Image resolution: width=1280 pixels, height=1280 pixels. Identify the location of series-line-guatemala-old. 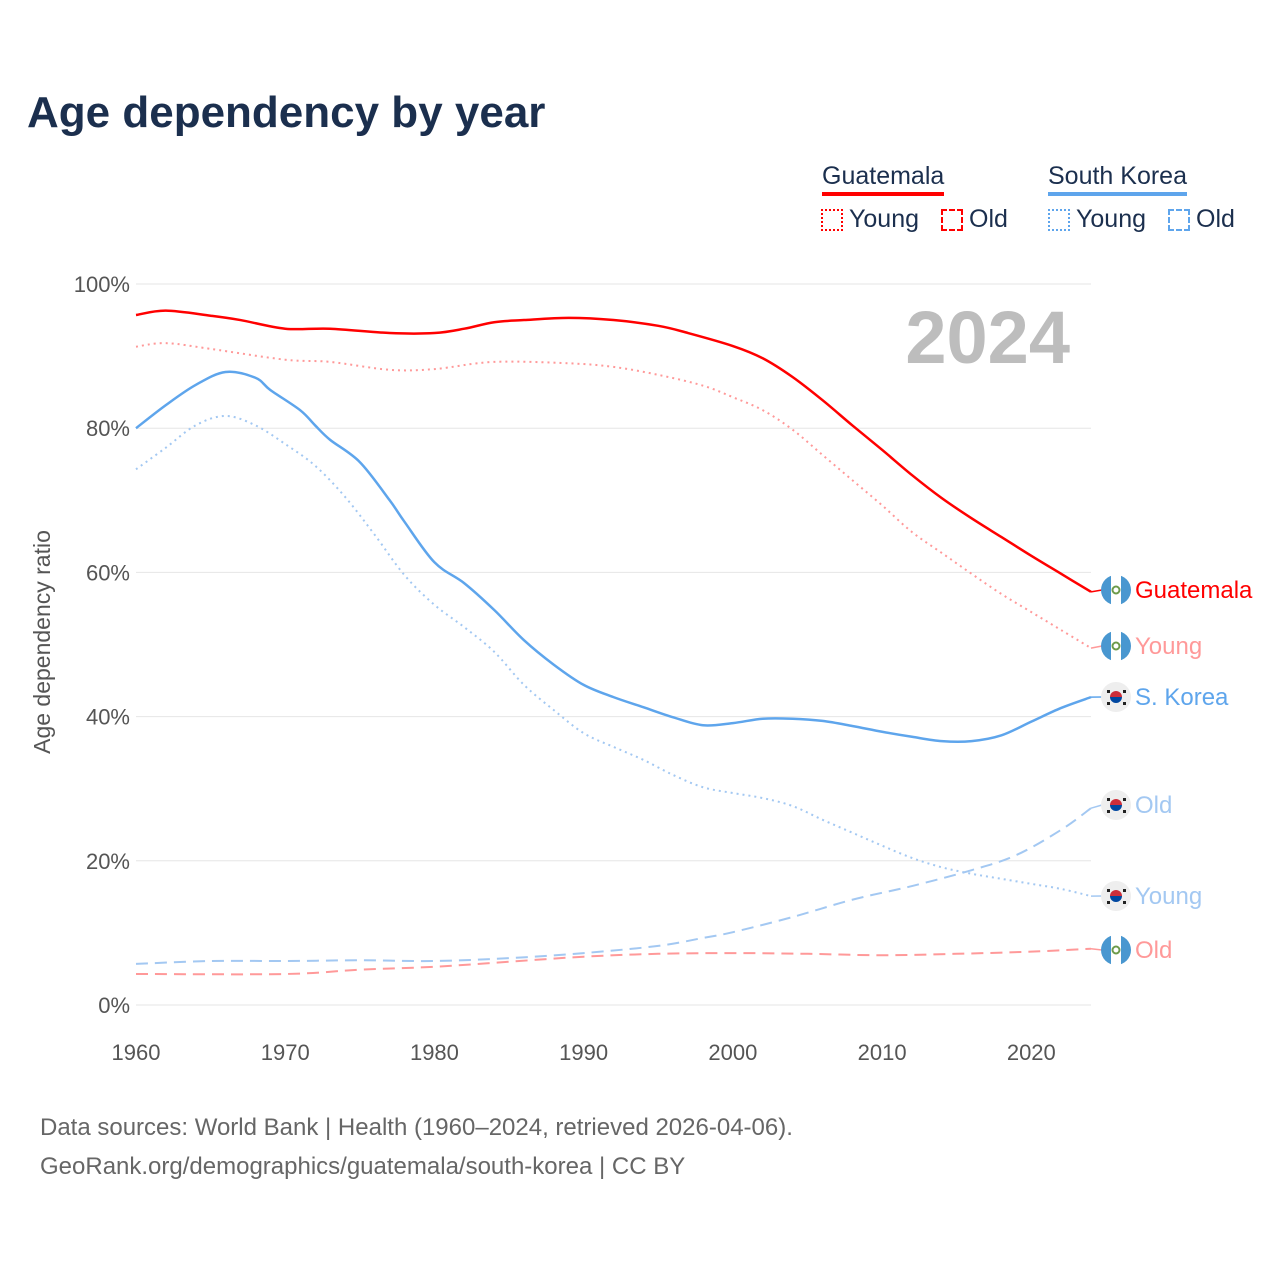
(613, 961).